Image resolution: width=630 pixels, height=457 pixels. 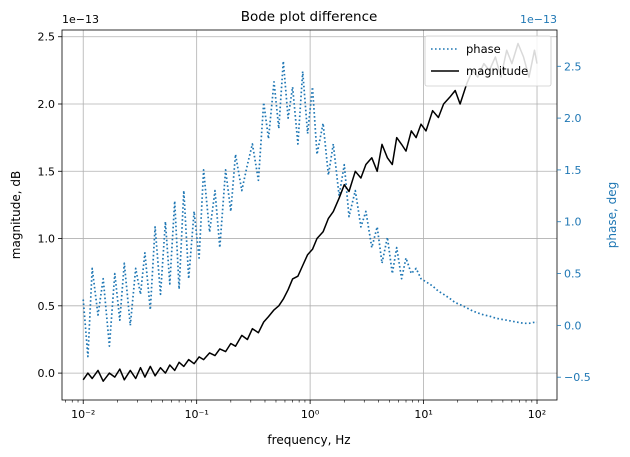 What do you see at coordinates (537, 414) in the screenshot?
I see `x-tick-label: 10²` at bounding box center [537, 414].